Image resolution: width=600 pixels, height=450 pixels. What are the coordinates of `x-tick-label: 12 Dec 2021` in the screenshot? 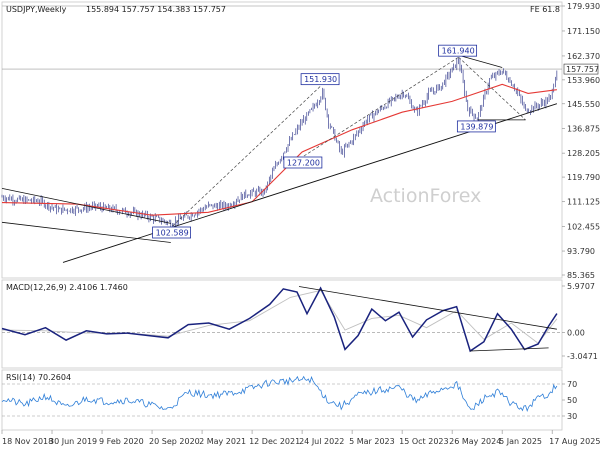 It's located at (274, 441).